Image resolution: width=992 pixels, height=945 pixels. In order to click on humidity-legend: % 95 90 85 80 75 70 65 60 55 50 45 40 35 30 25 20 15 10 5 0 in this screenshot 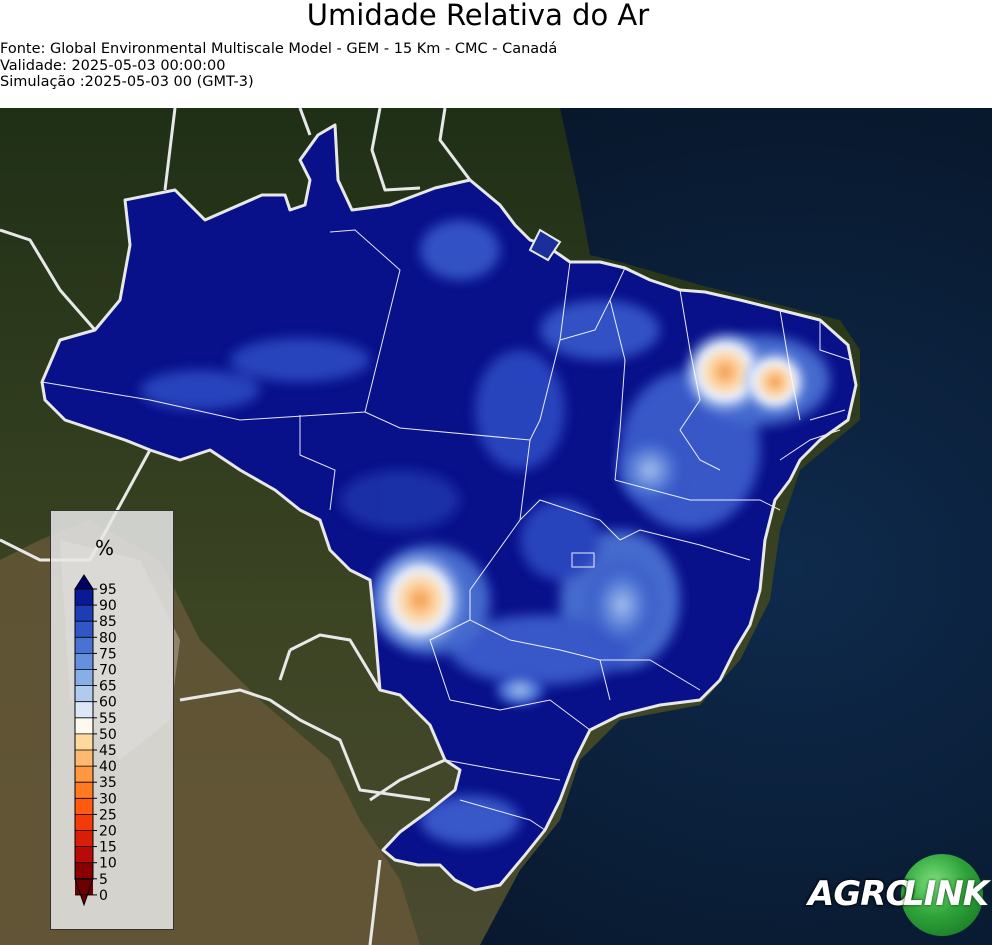, I will do `click(112, 720)`.